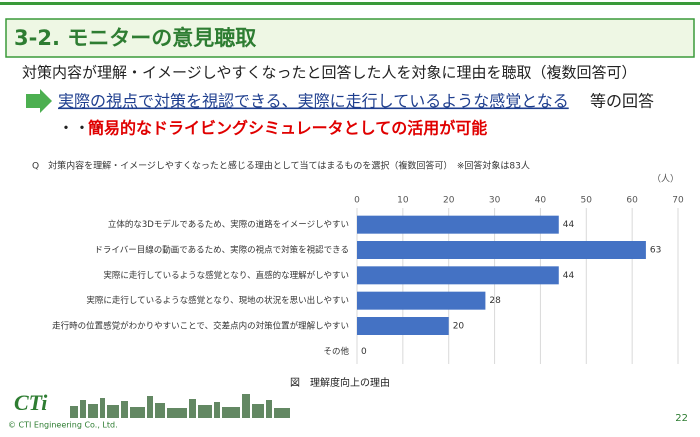 This screenshot has width=700, height=437. I want to click on x-tick-label: 0, so click(357, 201).